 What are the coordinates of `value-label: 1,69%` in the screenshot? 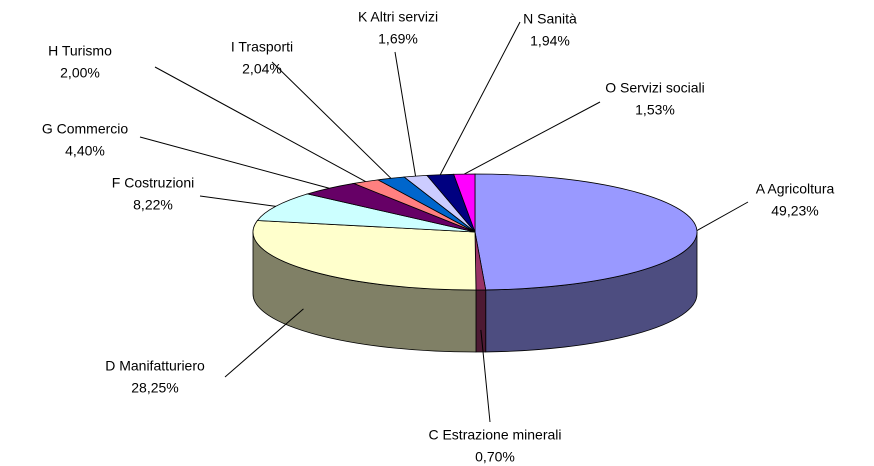 It's located at (398, 39).